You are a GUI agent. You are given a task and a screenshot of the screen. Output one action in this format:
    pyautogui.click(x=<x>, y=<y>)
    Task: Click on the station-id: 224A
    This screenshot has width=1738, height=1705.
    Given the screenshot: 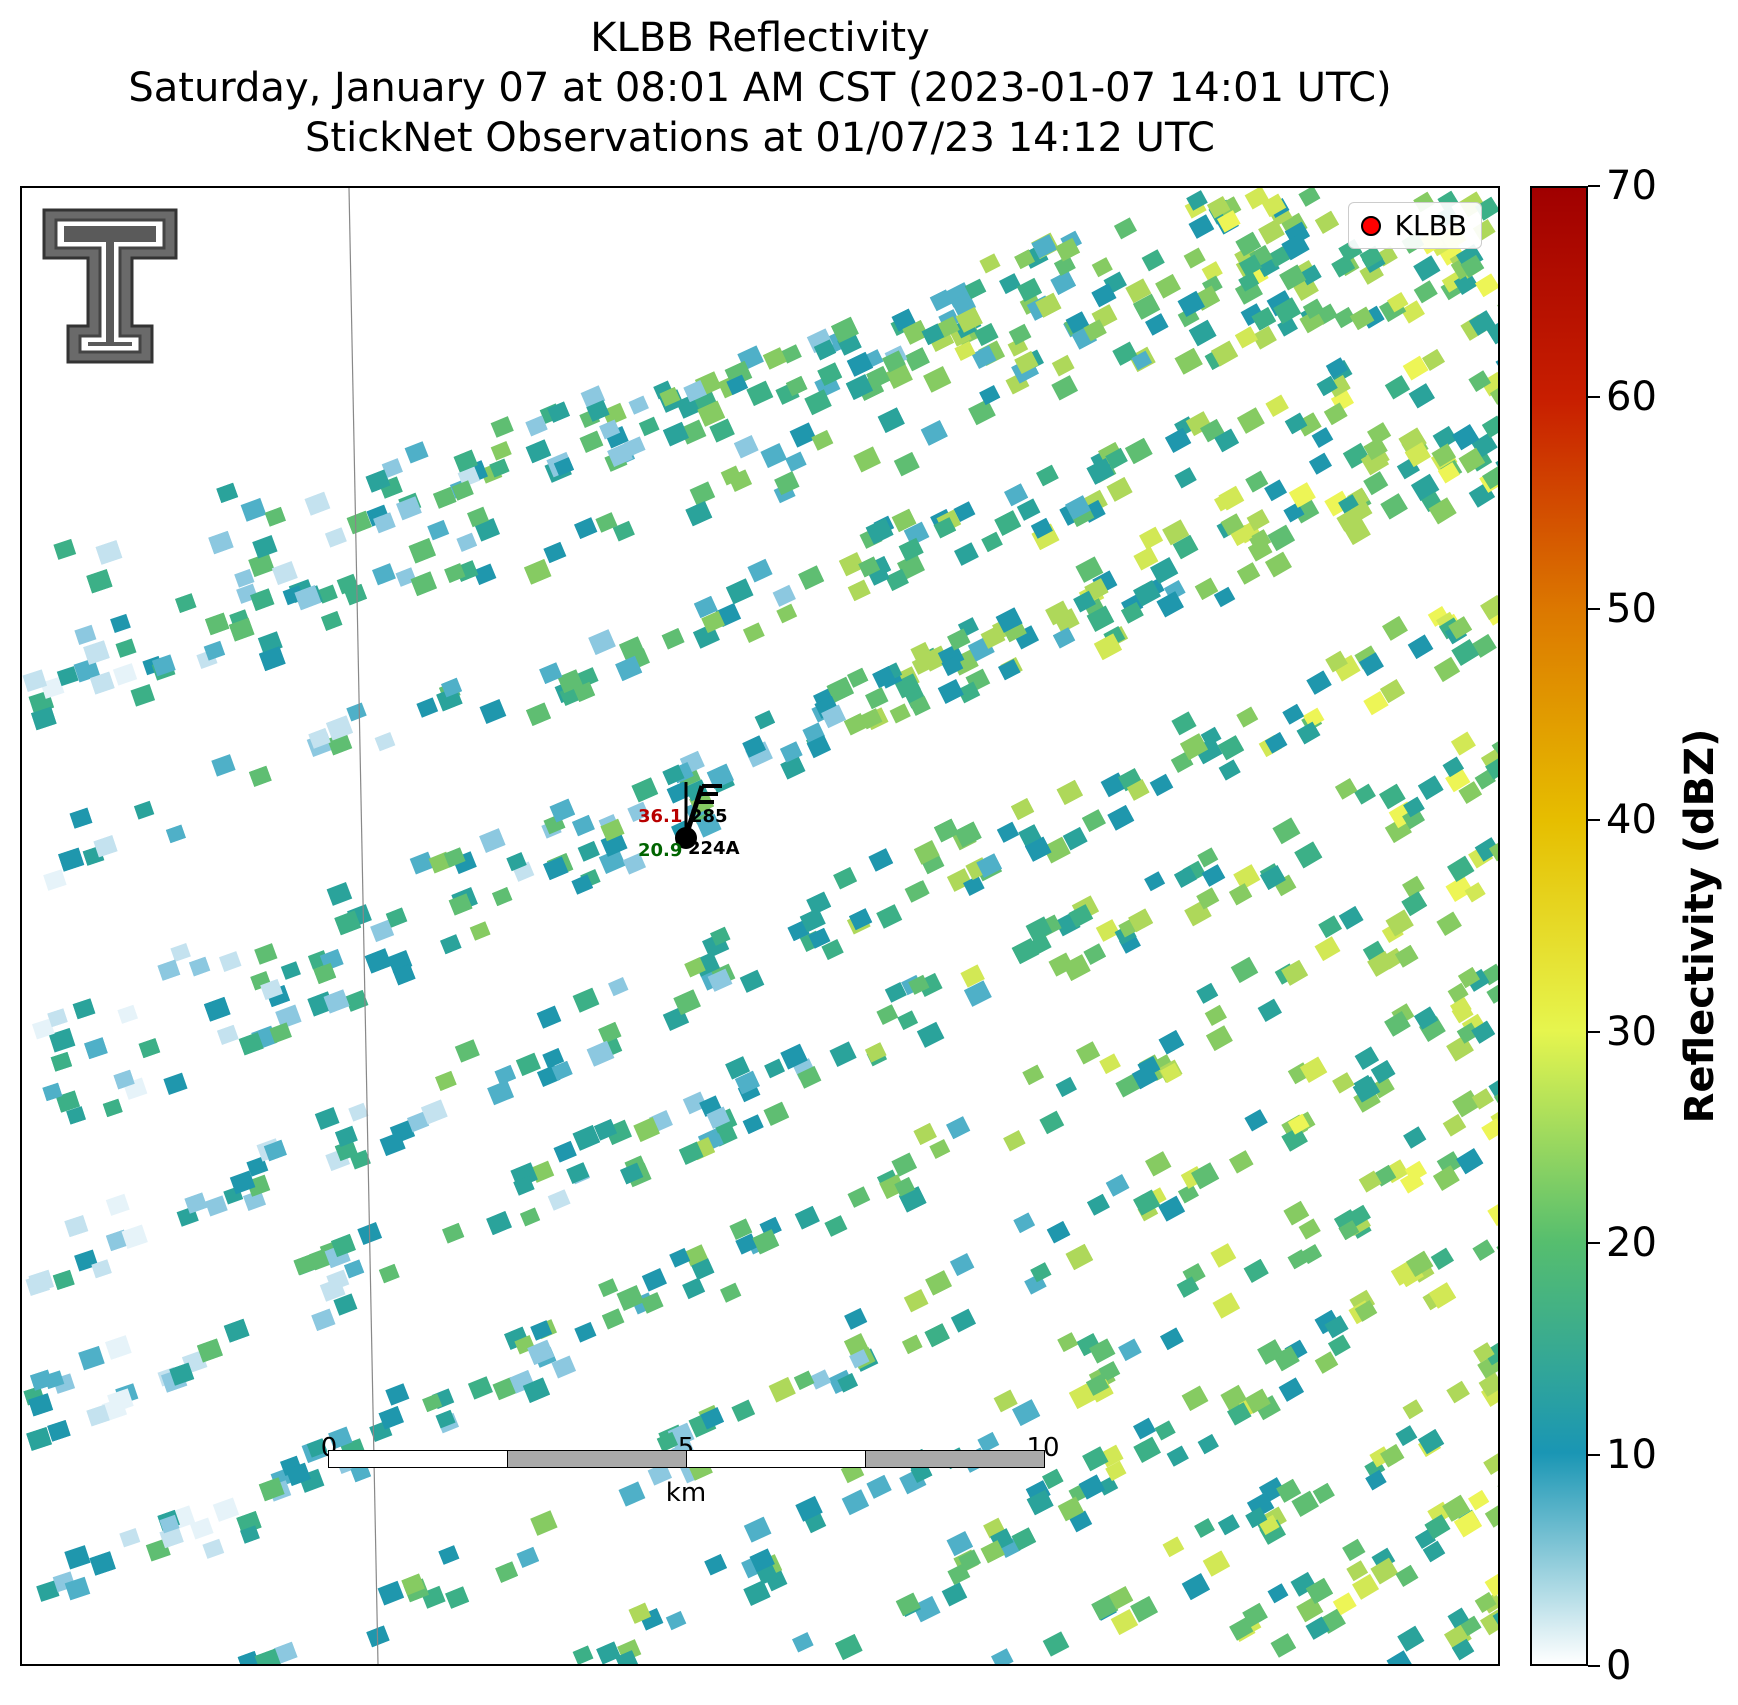 What is the action you would take?
    pyautogui.click(x=714, y=848)
    